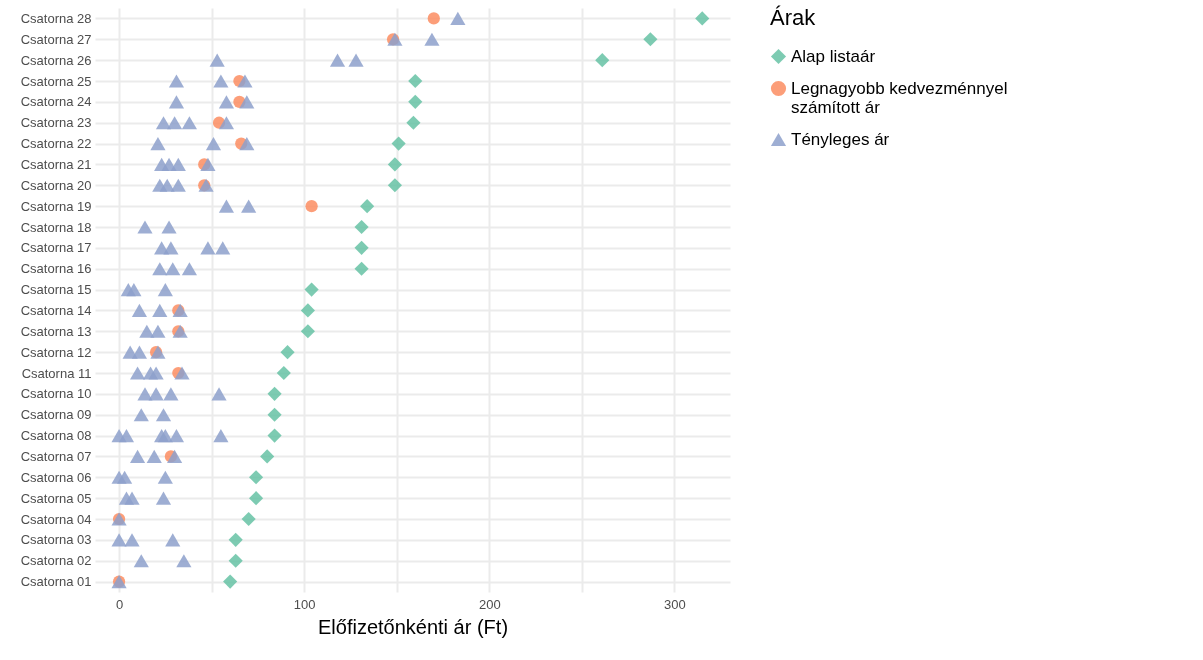  What do you see at coordinates (56, 18) in the screenshot?
I see `y-tick-label: Csatorna 28` at bounding box center [56, 18].